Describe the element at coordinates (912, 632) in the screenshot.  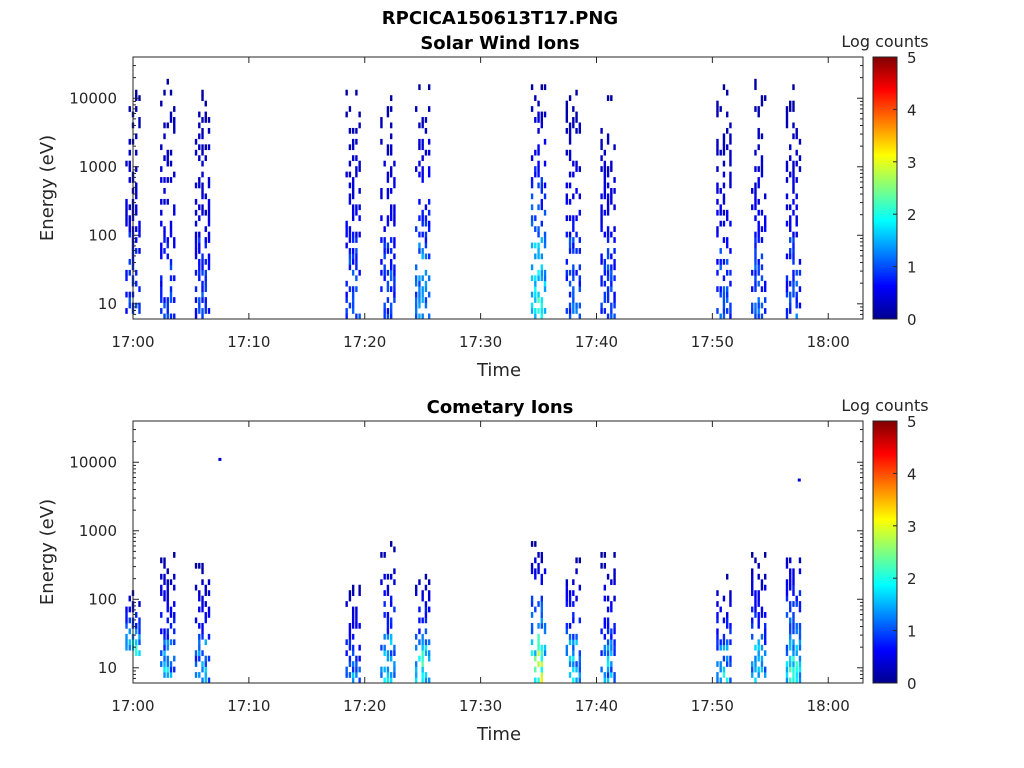
I see `colorbar-tick-label: 1` at that location.